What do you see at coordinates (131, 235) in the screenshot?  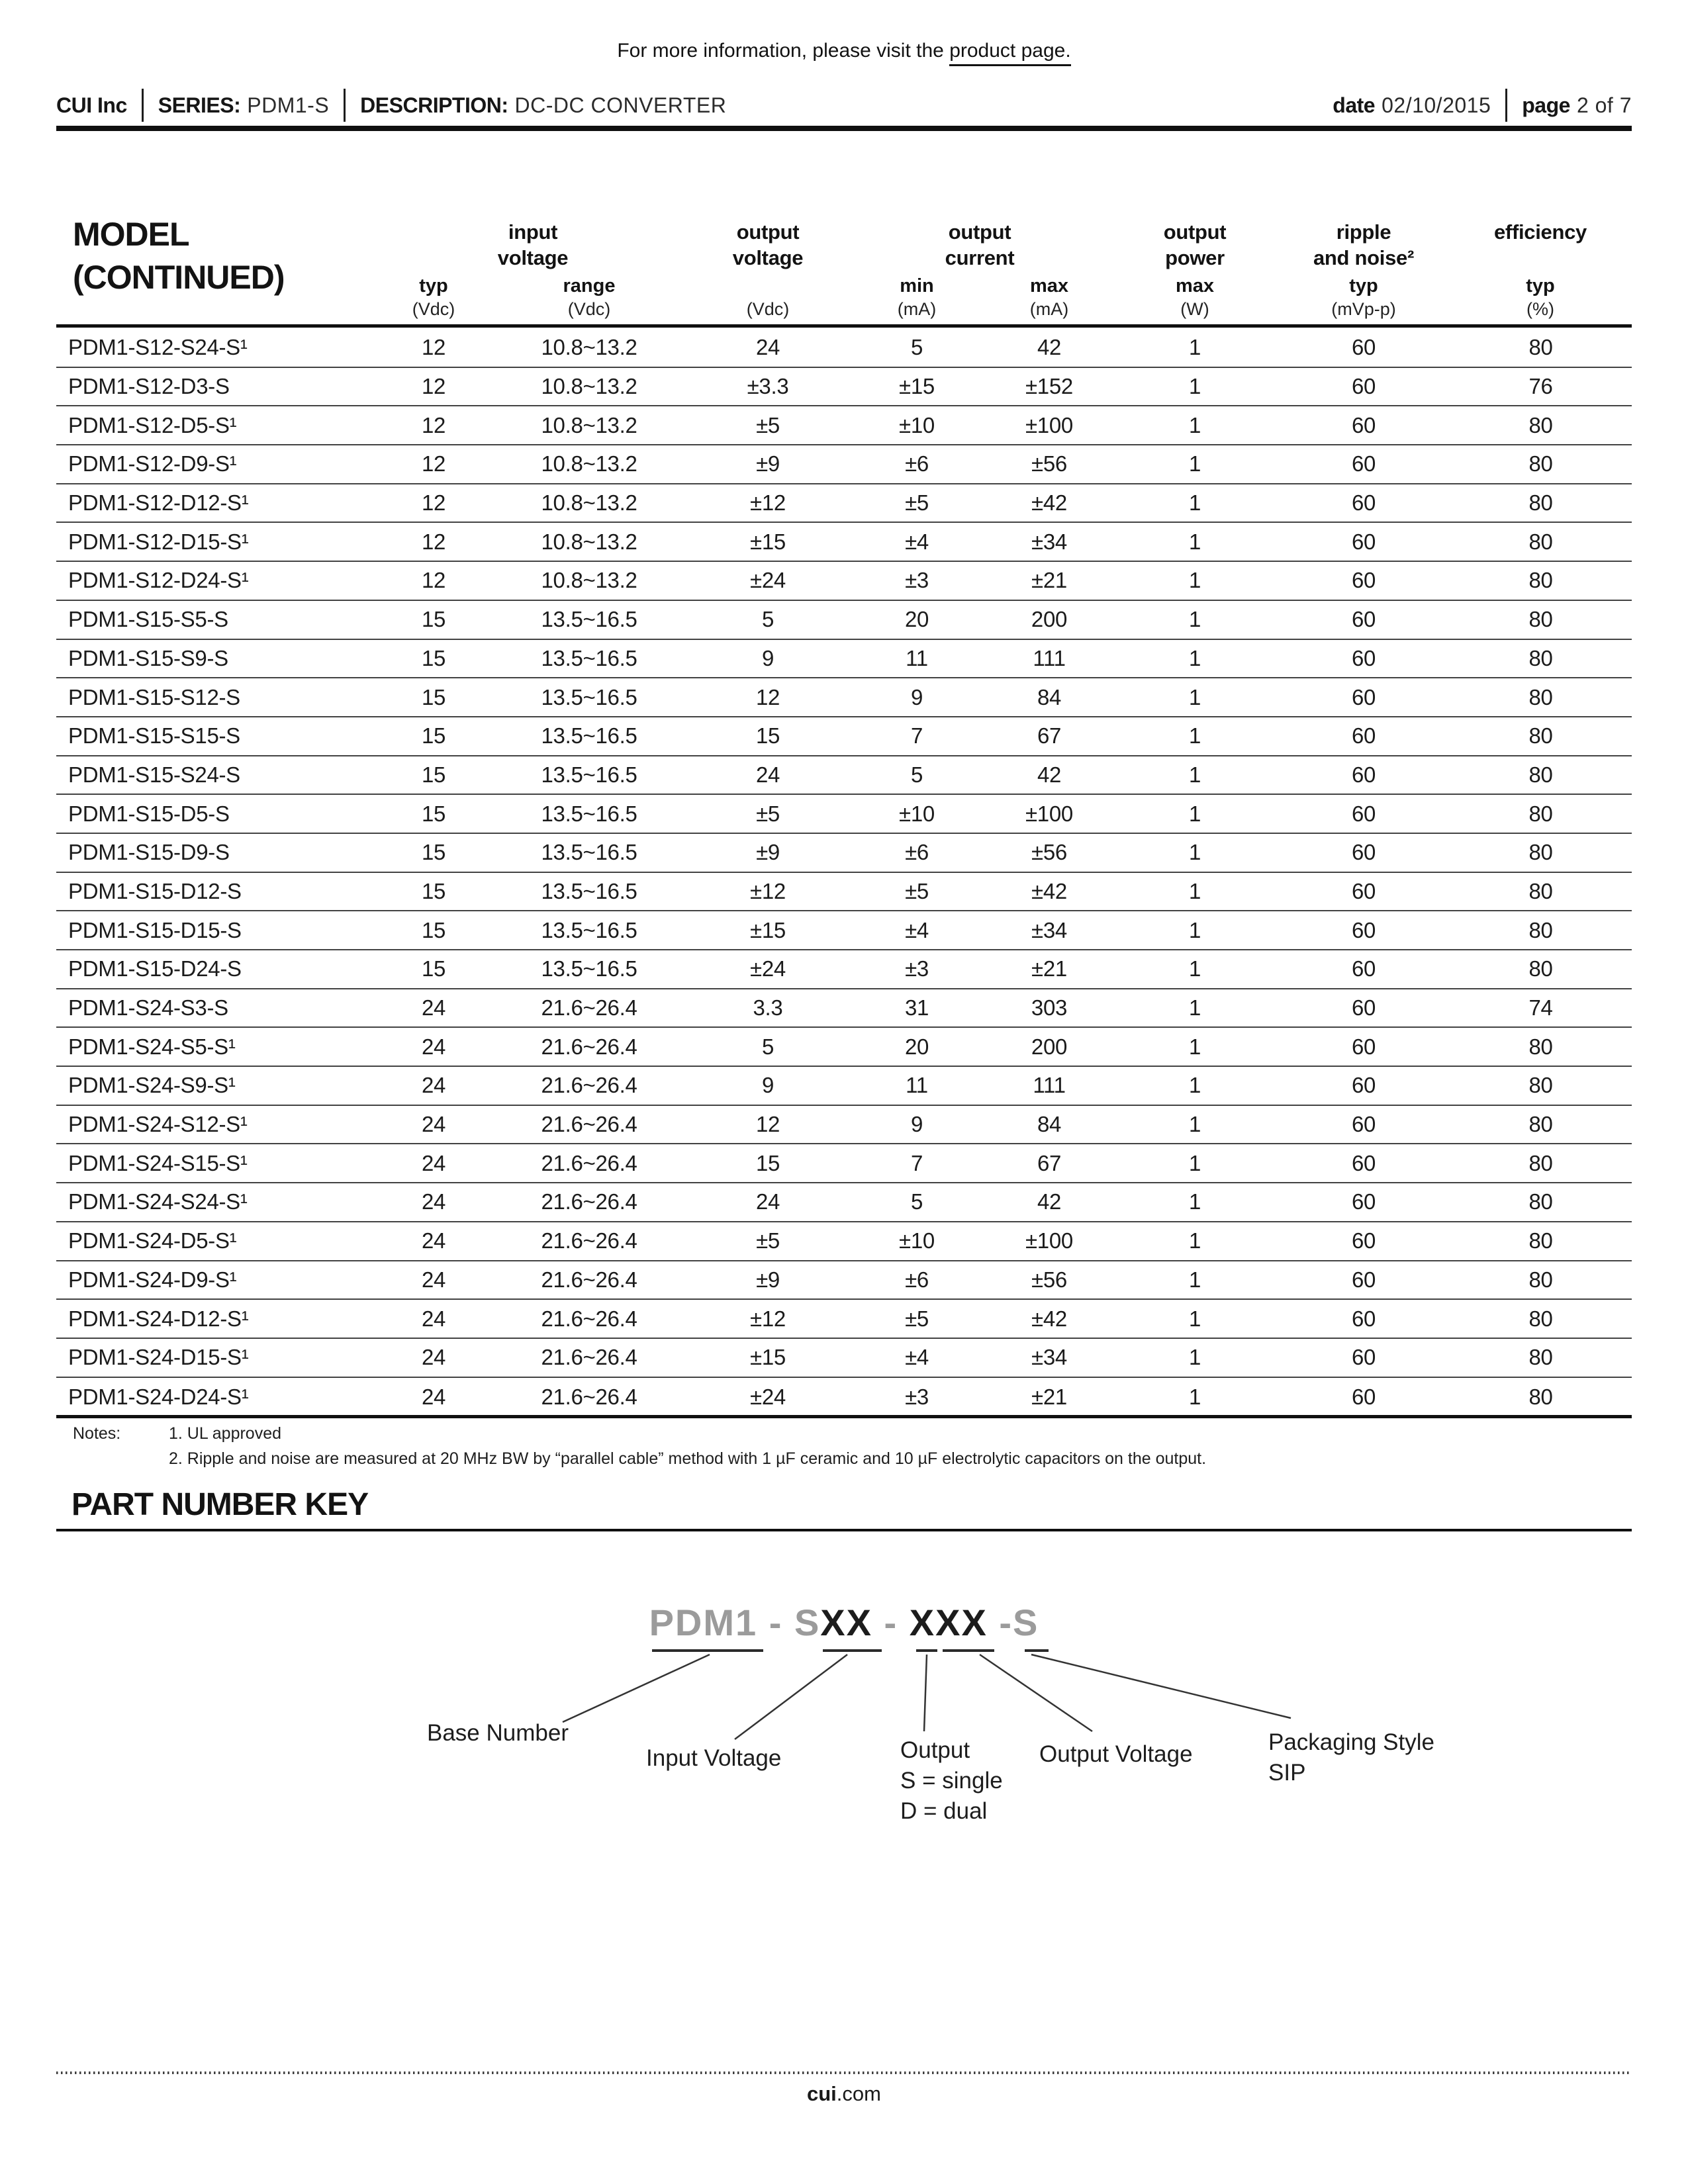 I see `table-title-line1: MODEL` at bounding box center [131, 235].